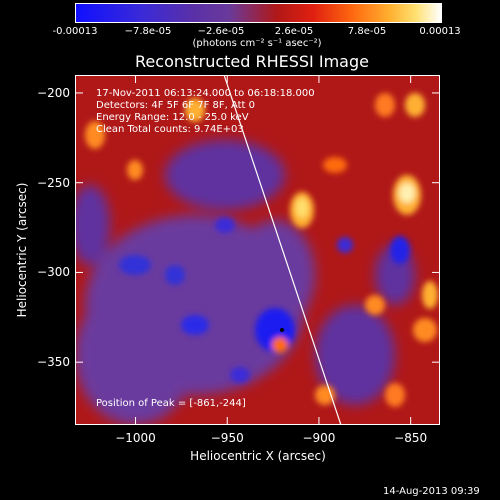 This screenshot has height=500, width=500. Describe the element at coordinates (171, 403) in the screenshot. I see `info-peak-position: Position of Peak = [-861,-244]` at that location.